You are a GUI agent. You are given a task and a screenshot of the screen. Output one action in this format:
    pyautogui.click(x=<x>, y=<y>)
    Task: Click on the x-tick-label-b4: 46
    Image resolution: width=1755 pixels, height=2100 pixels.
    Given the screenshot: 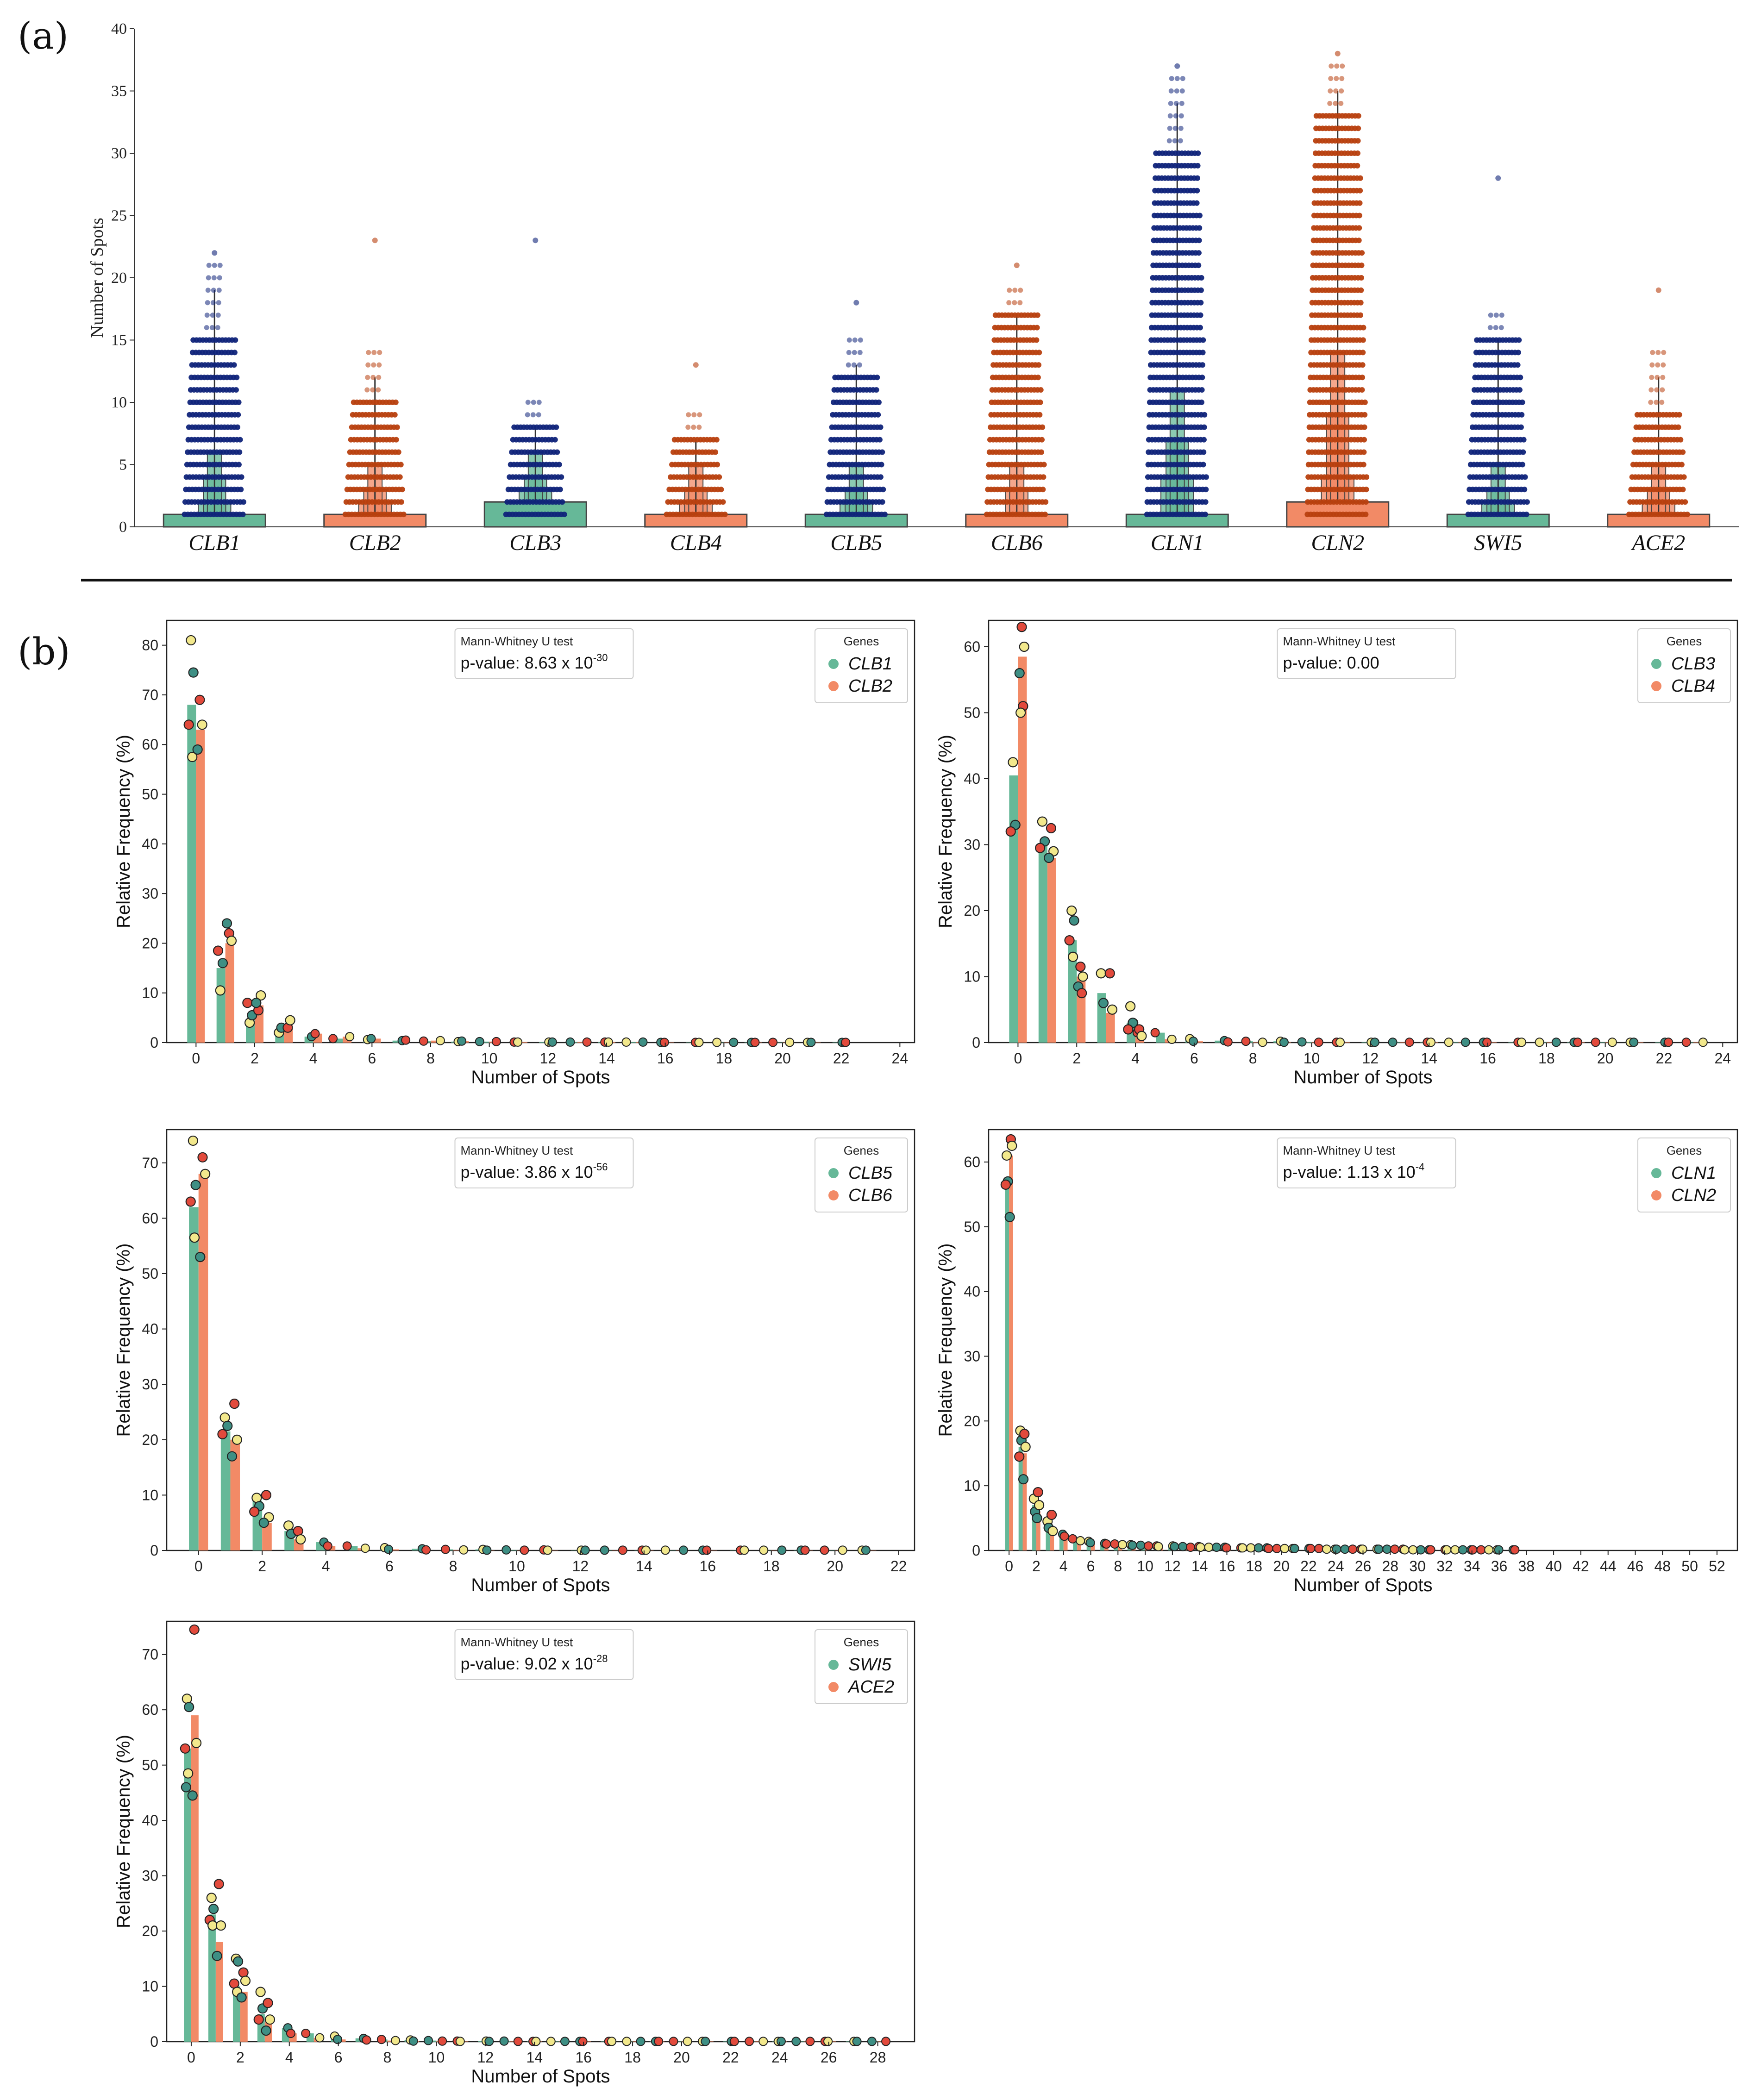 What is the action you would take?
    pyautogui.click(x=1635, y=1567)
    